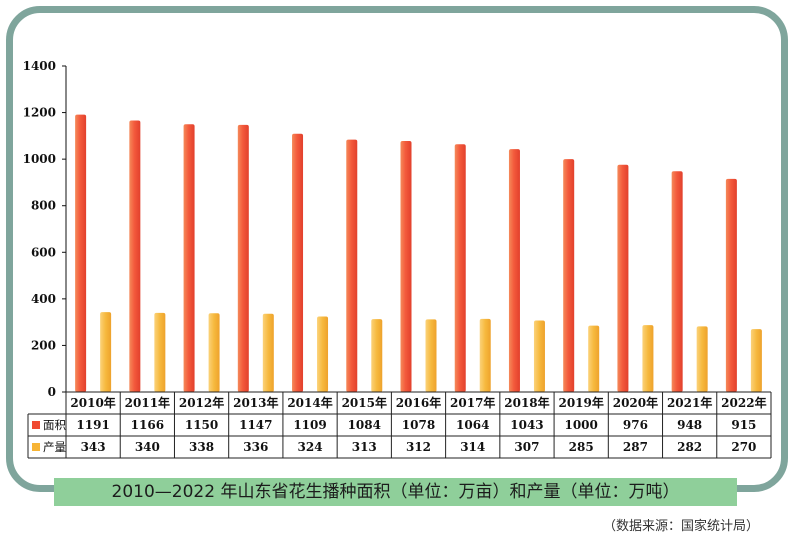 This screenshot has height=540, width=799. Describe the element at coordinates (364, 447) in the screenshot. I see `data-label: 313` at that location.